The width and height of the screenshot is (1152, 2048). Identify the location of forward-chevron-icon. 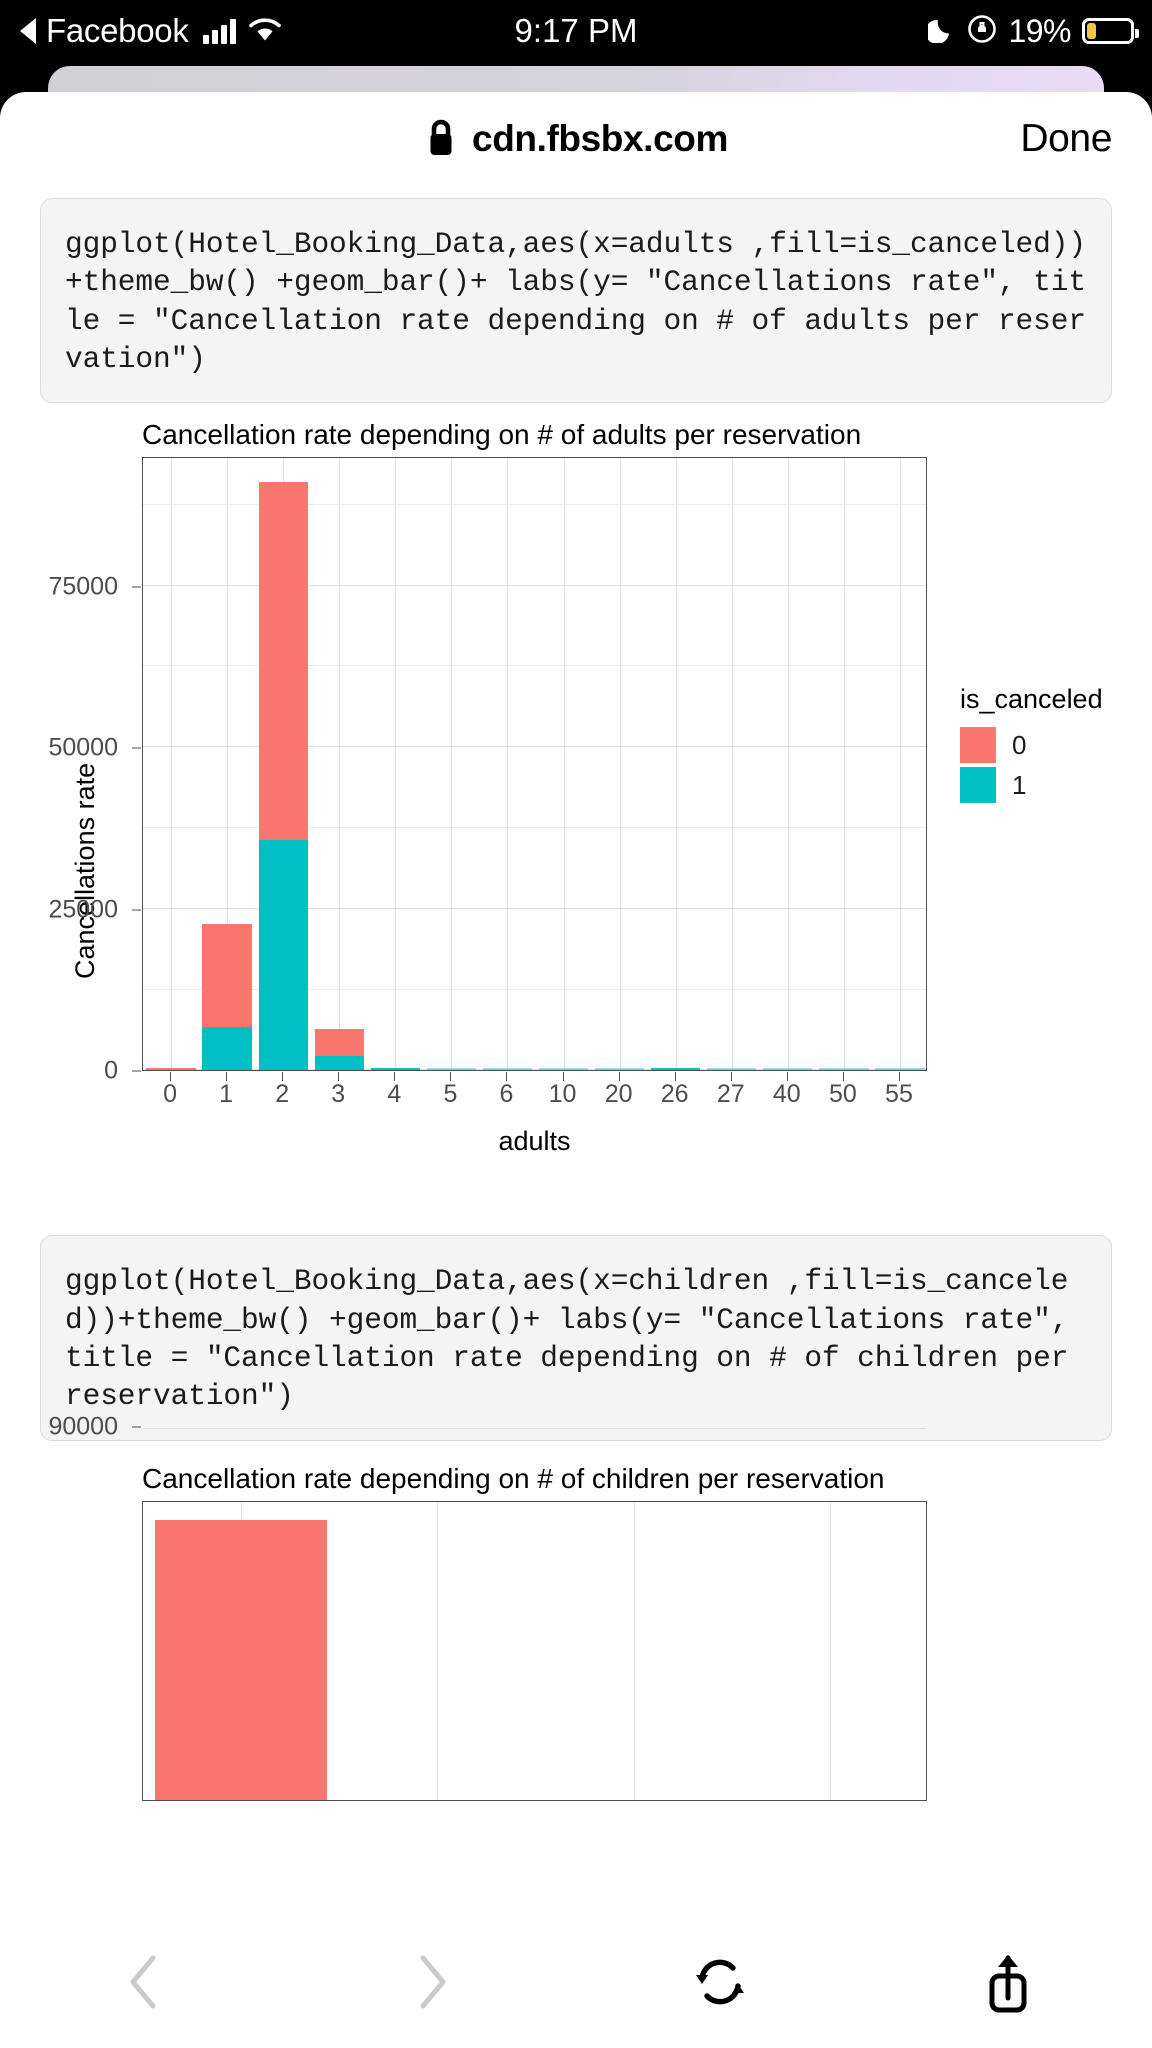
(432, 1982).